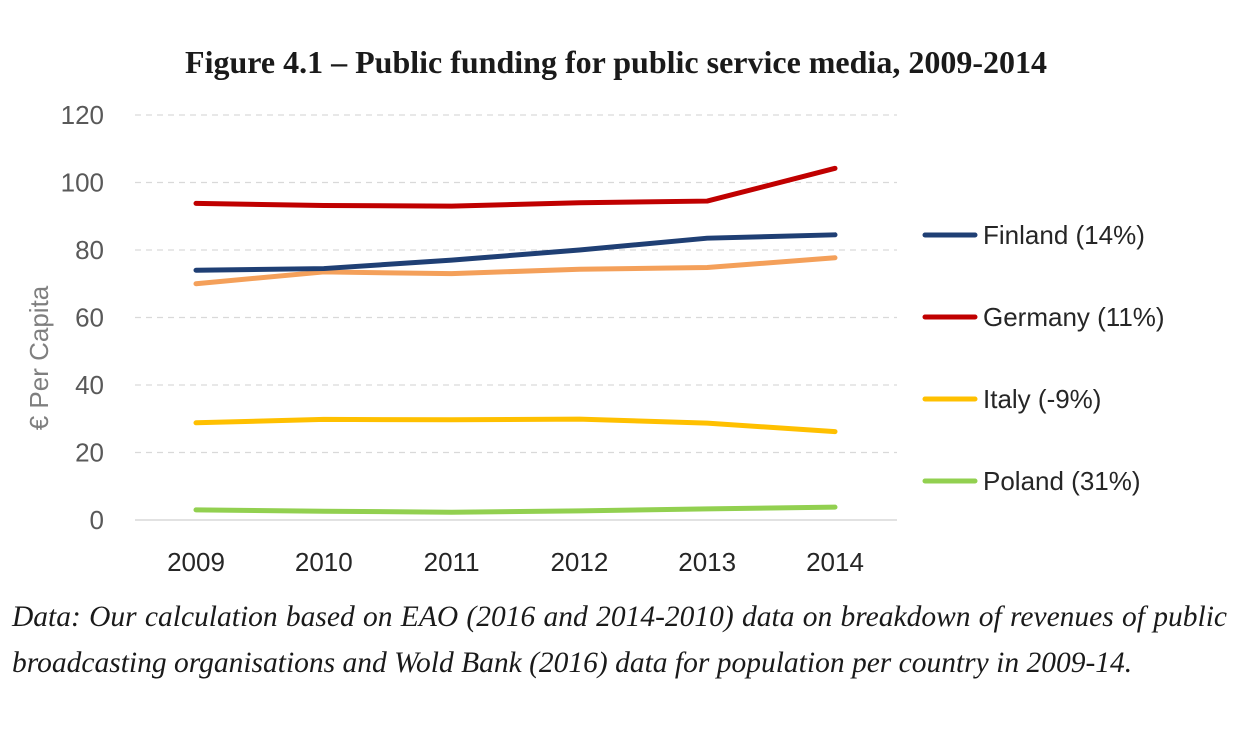 Image resolution: width=1243 pixels, height=737 pixels. What do you see at coordinates (579, 562) in the screenshot?
I see `x-tick-label: 2012` at bounding box center [579, 562].